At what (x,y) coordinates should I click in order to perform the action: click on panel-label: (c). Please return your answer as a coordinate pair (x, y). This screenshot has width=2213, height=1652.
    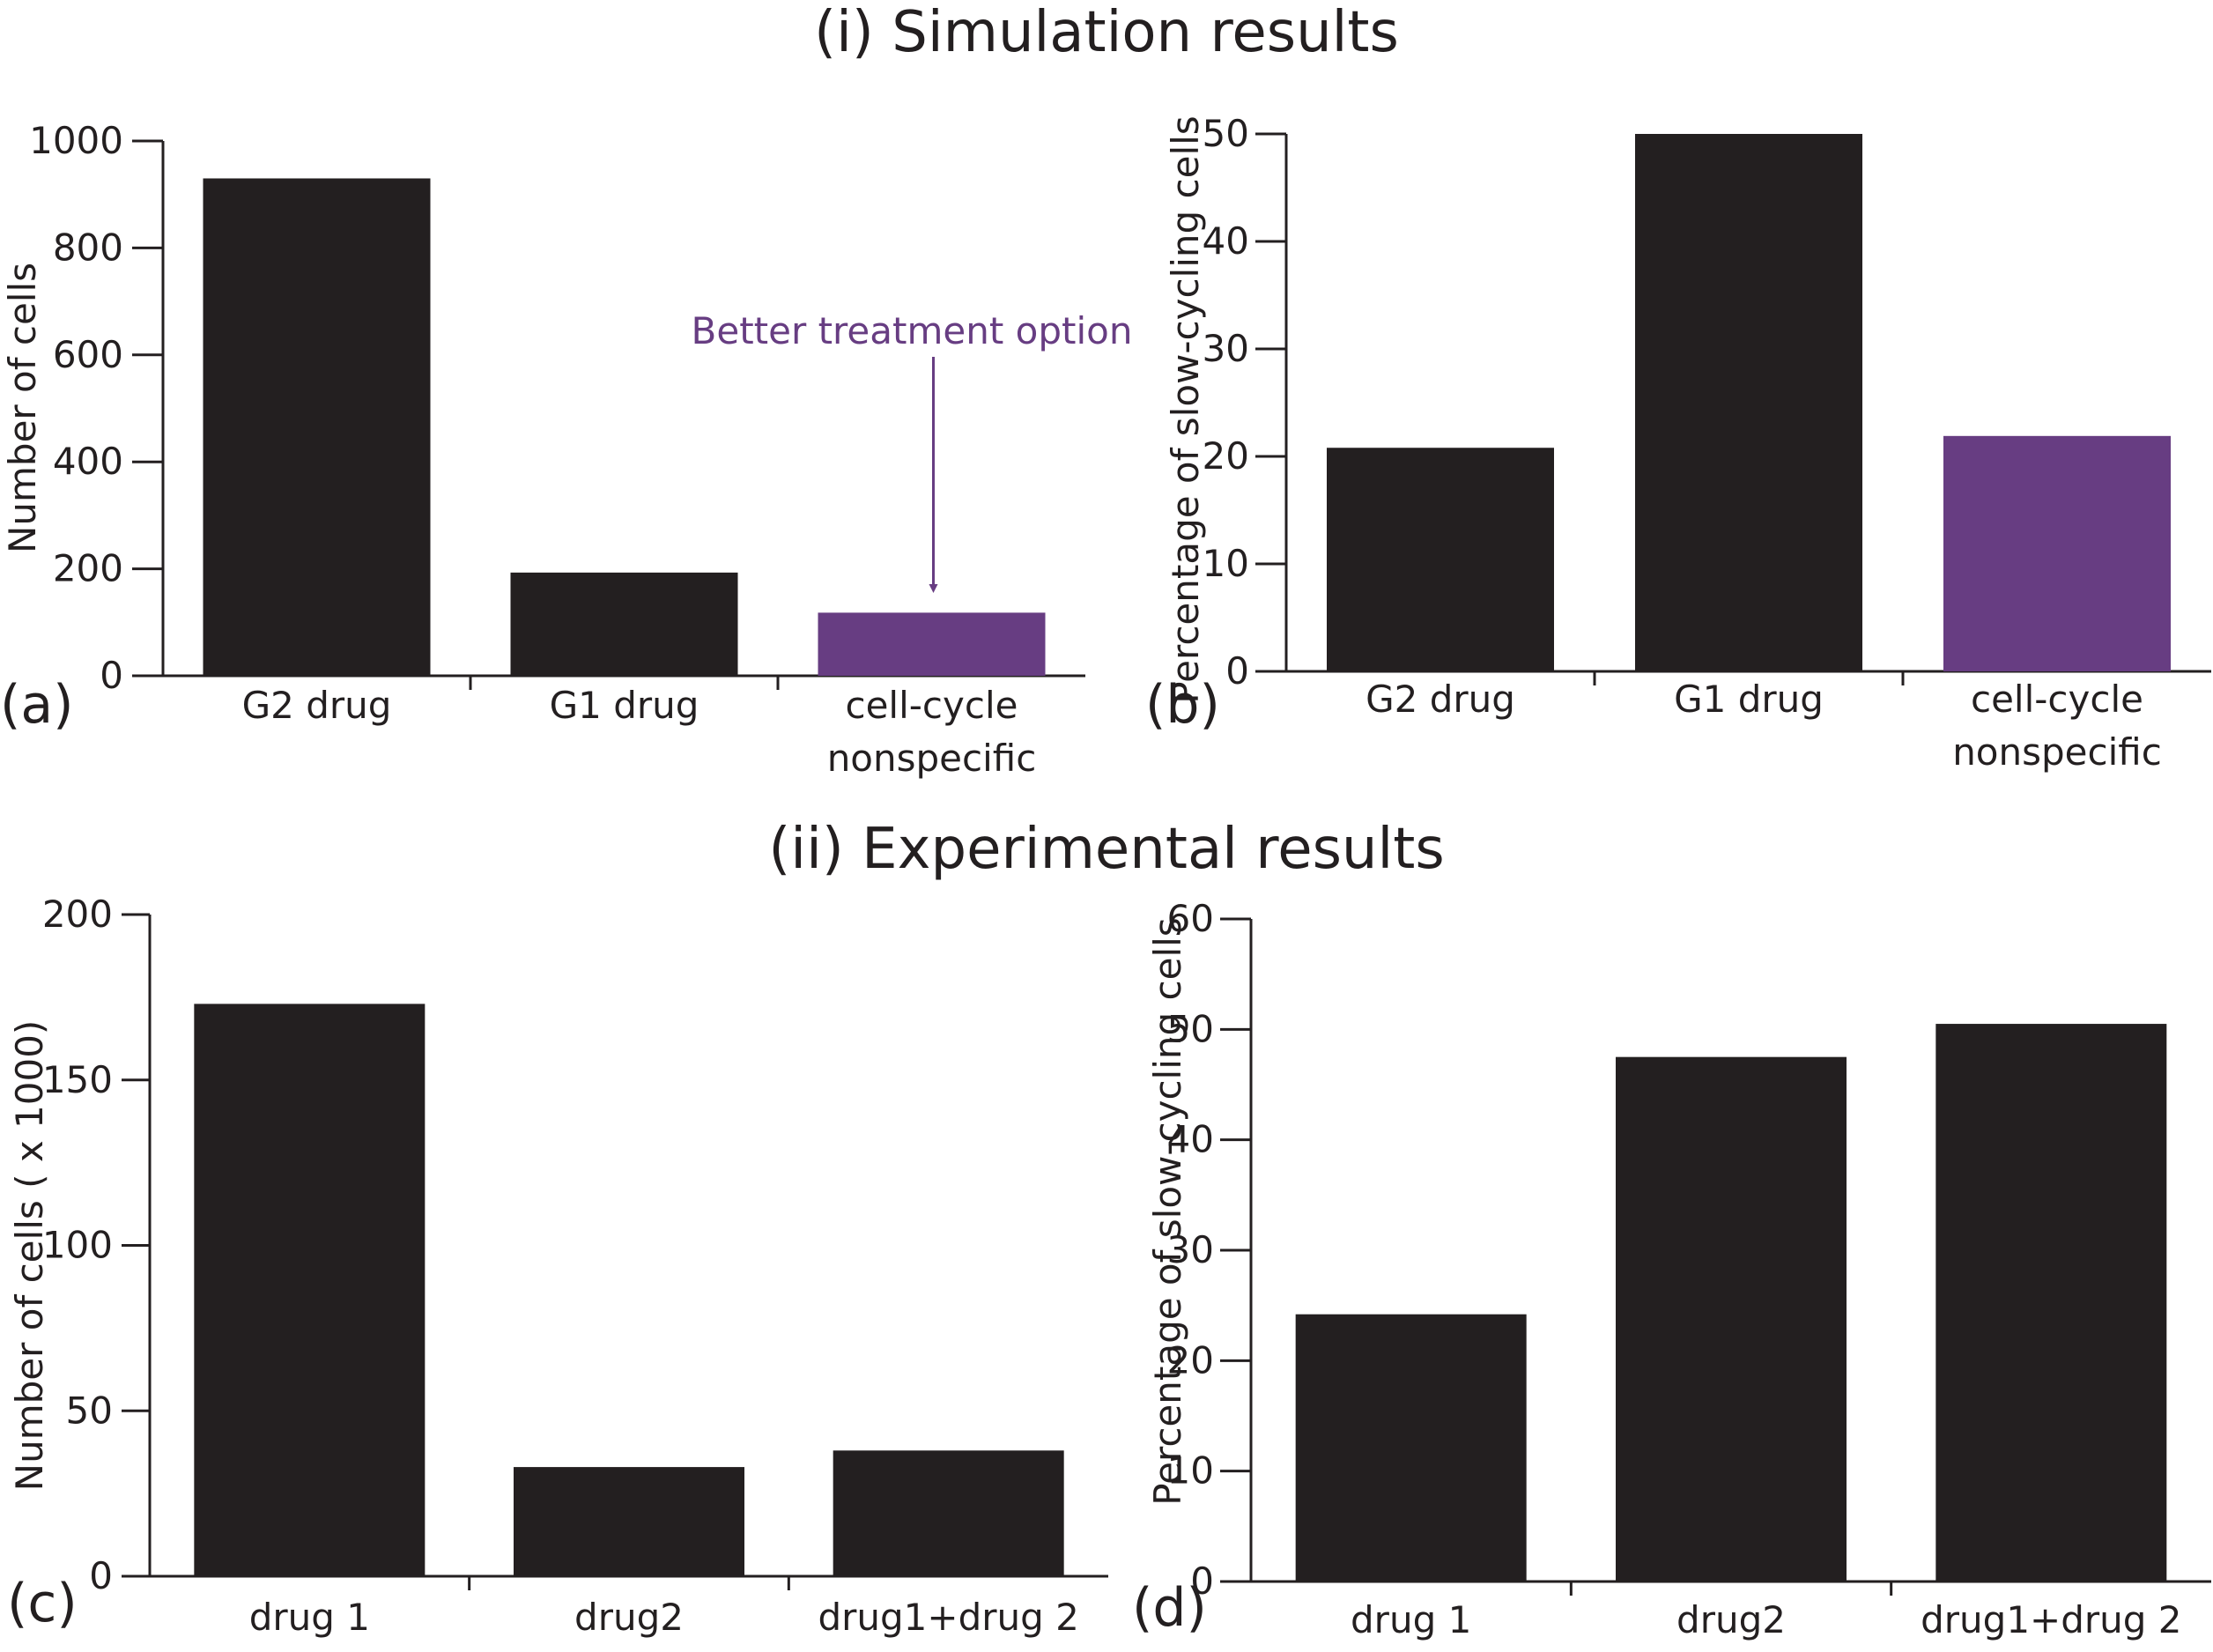
    Looking at the image, I should click on (43, 1603).